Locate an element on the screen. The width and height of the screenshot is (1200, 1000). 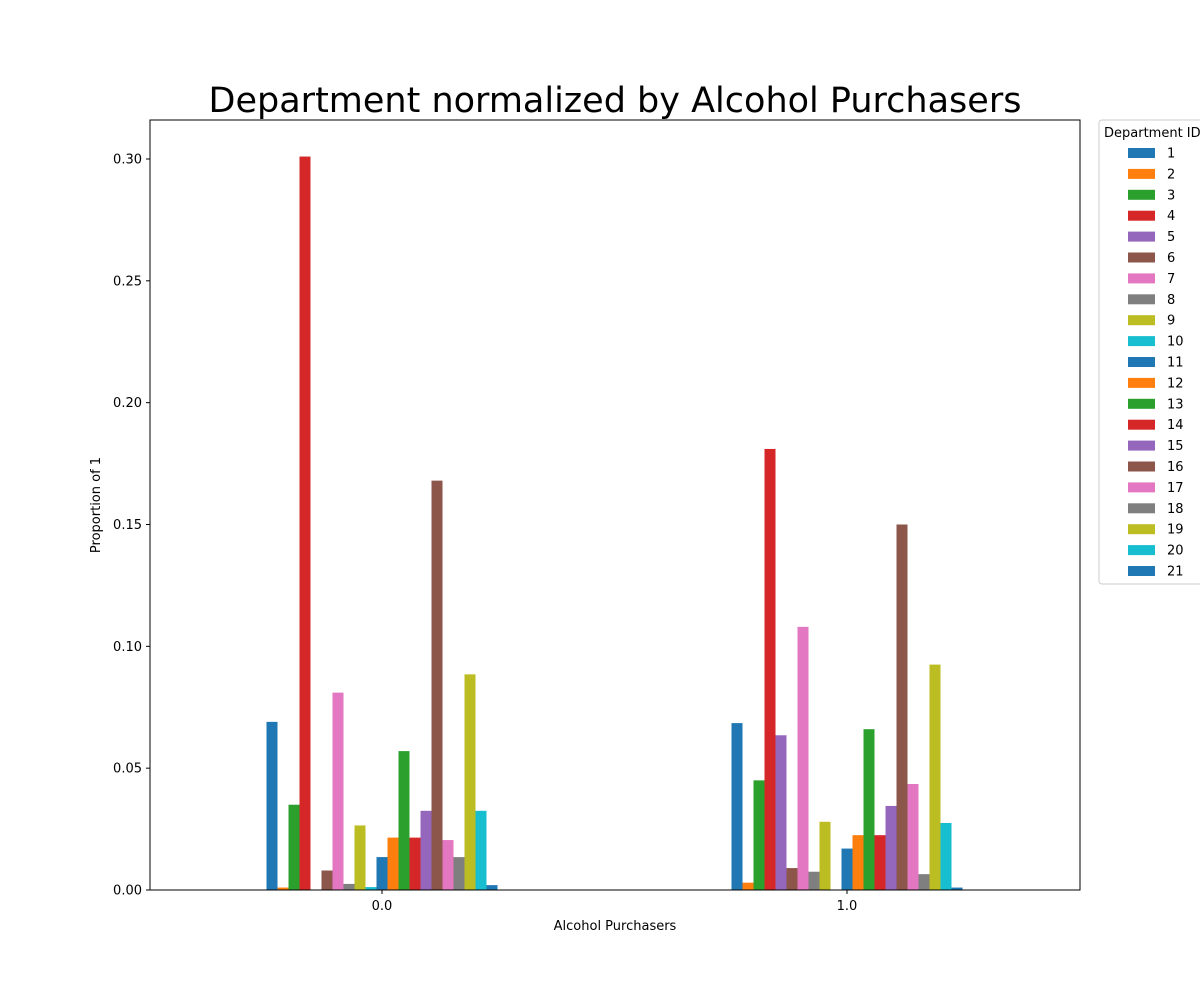
bar-dept-13-cat-1.0 is located at coordinates (869, 809).